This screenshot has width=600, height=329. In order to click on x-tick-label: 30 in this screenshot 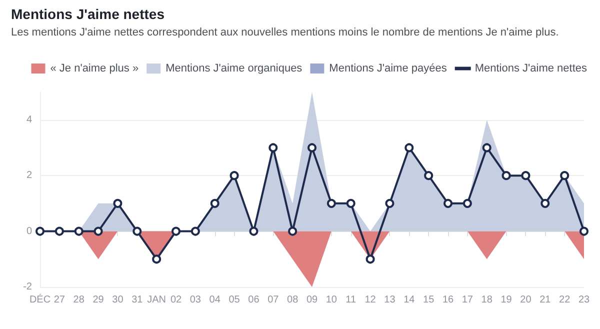, I will do `click(118, 300)`.